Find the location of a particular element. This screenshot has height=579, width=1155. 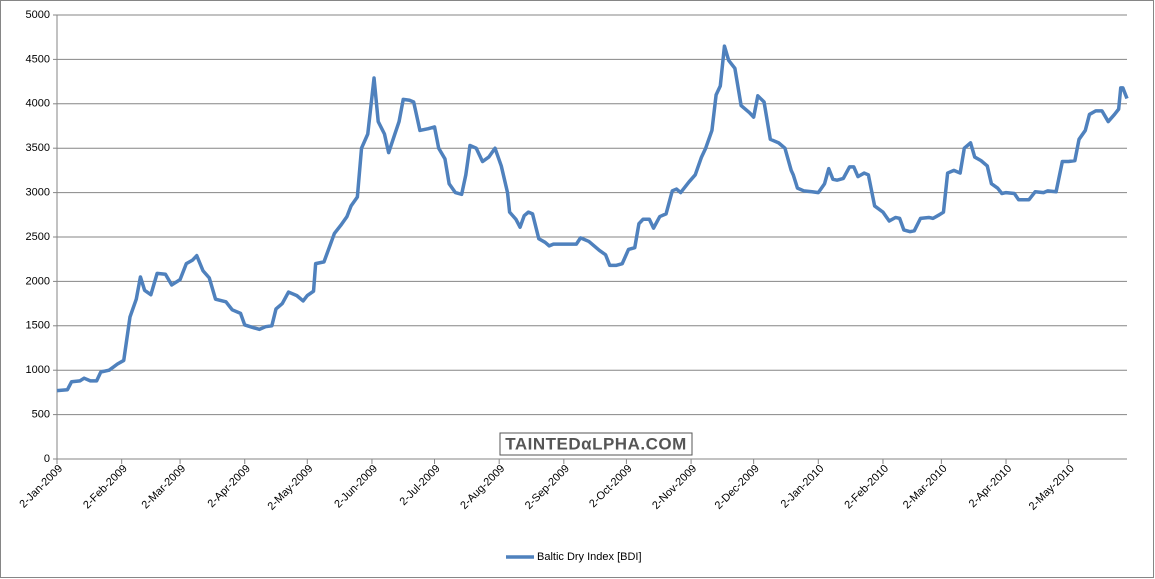

y-tick-label: 2500 is located at coordinates (38, 237).